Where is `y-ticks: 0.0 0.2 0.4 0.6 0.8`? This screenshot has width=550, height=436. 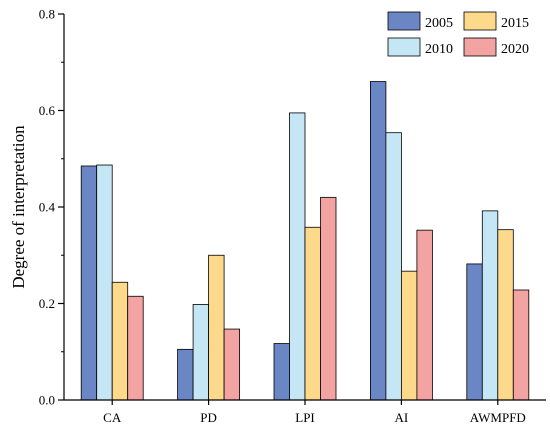
y-ticks: 0.0 0.2 0.4 0.6 0.8 is located at coordinates (51, 207).